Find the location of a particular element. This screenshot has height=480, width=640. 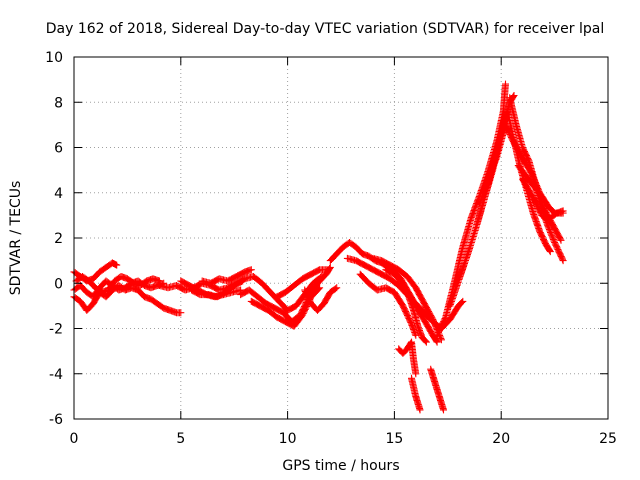

y-tick-label: 6 is located at coordinates (58, 149).